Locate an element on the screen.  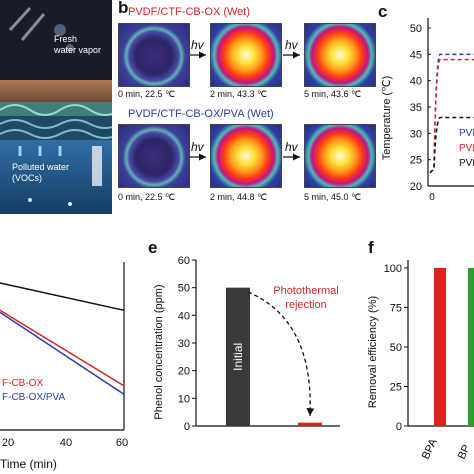
panel-e-ytick: 10 is located at coordinates (184, 399).